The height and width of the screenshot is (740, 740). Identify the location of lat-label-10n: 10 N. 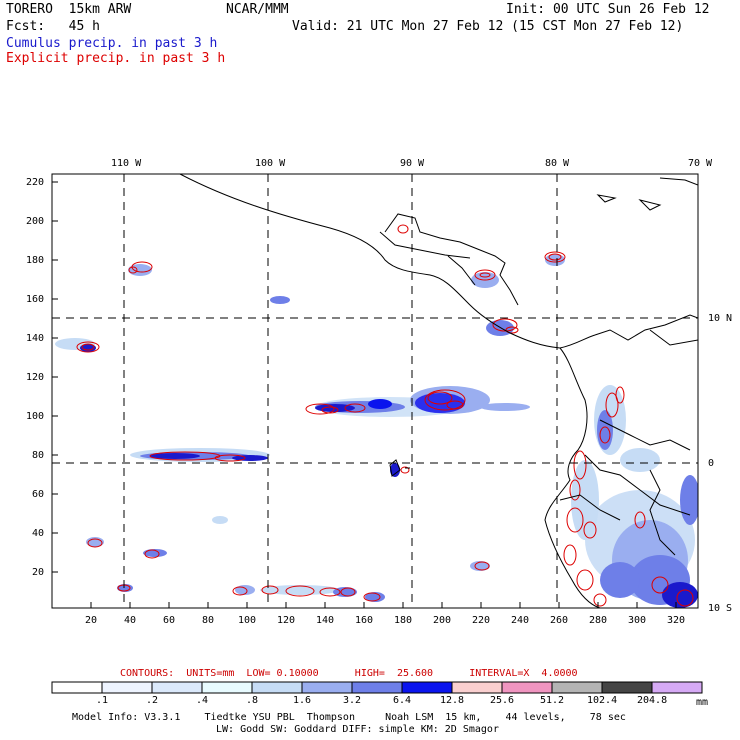
(720, 318).